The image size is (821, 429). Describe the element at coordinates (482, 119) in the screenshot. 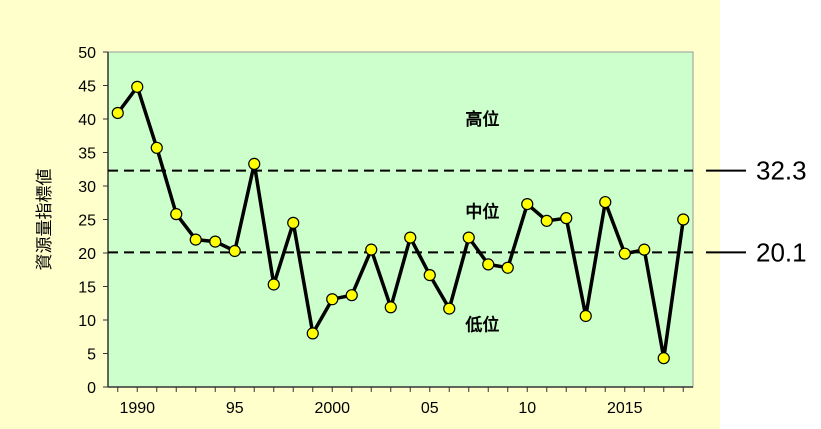

I see `zone-label-high: 高位` at that location.